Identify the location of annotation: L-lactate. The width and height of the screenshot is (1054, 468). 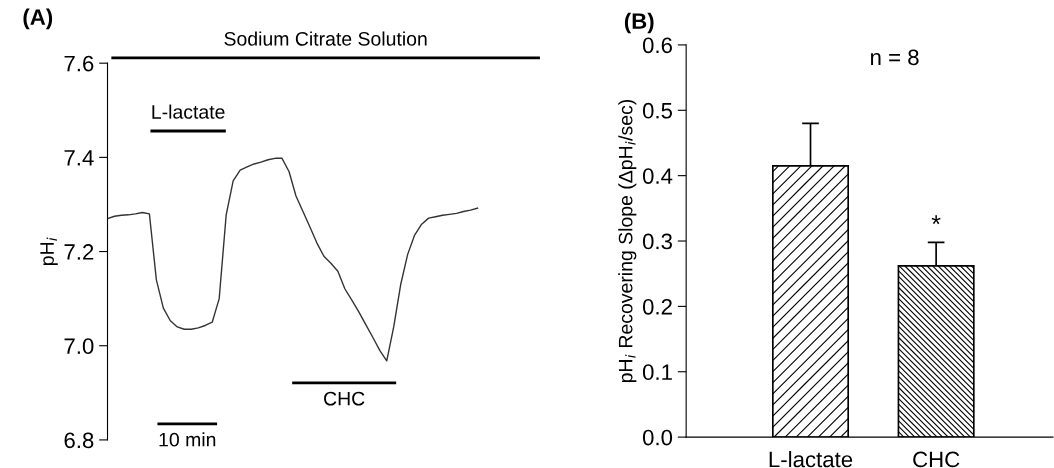
(188, 111).